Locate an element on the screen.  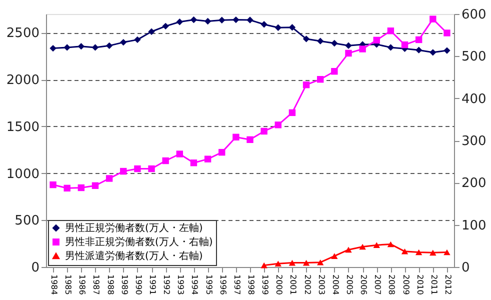
x-tick-label: 2006 is located at coordinates (363, 284).